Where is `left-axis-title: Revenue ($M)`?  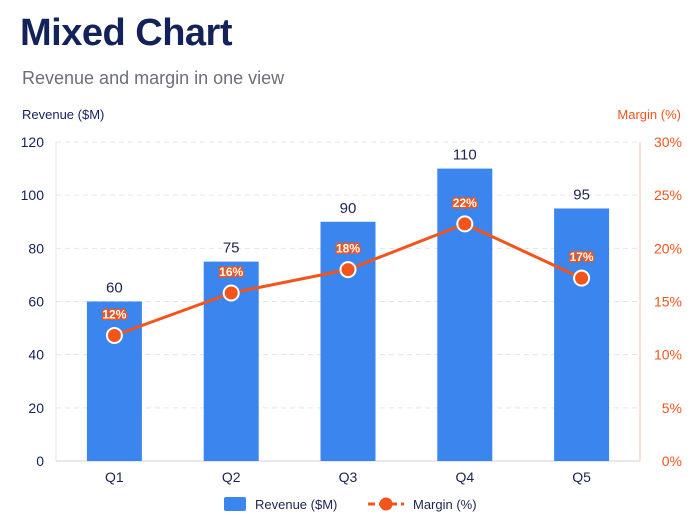
left-axis-title: Revenue ($M) is located at coordinates (63, 114).